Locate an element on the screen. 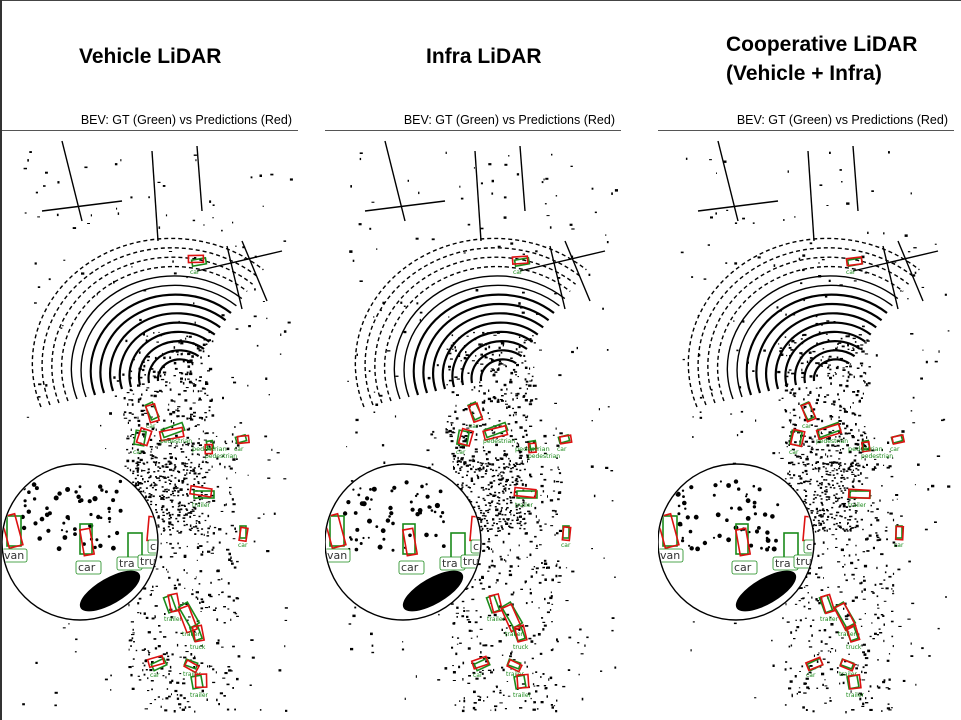  object-label: car is located at coordinates (807, 426).